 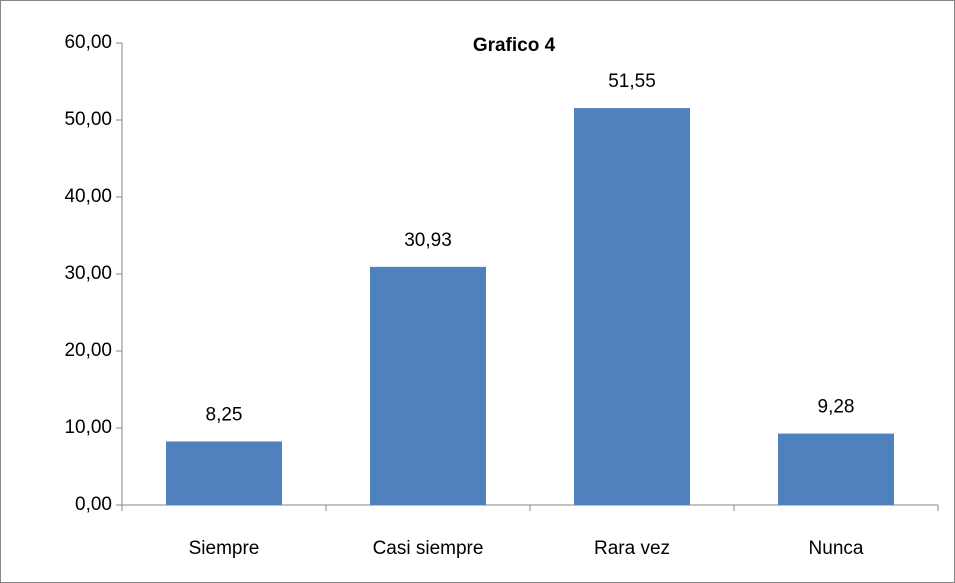 I want to click on data-label: 51,55, so click(x=632, y=81).